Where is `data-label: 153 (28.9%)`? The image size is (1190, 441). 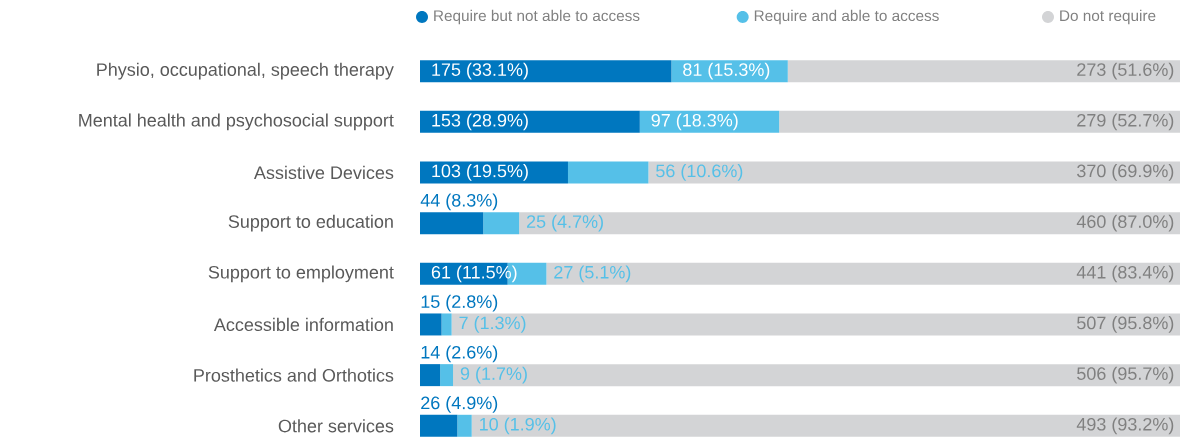 data-label: 153 (28.9%) is located at coordinates (480, 122).